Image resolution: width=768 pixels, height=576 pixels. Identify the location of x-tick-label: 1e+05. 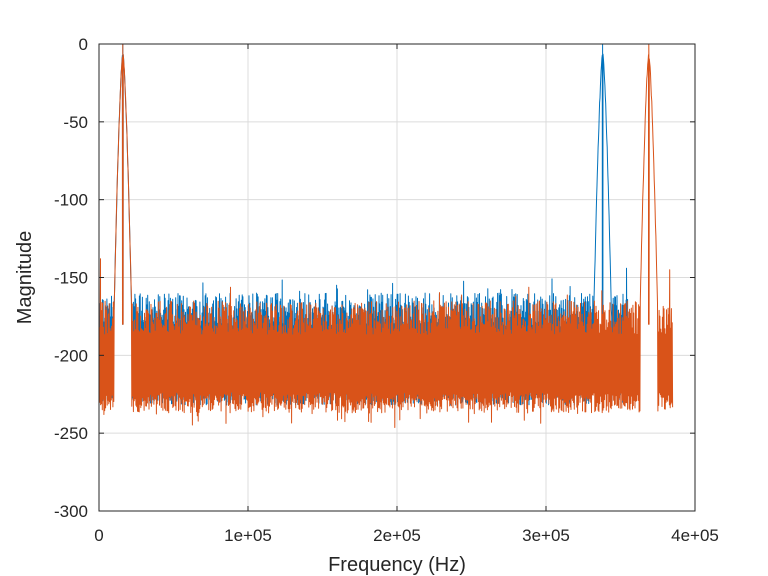
(248, 535).